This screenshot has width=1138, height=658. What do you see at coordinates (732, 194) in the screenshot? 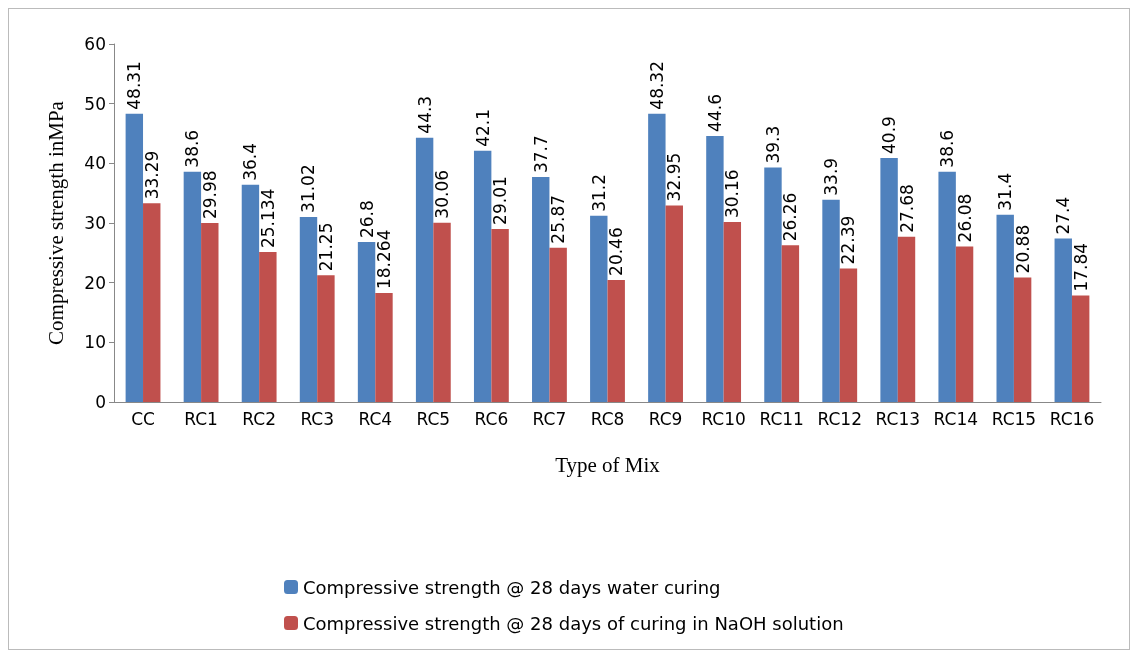
I see `data-label: 30.16` at bounding box center [732, 194].